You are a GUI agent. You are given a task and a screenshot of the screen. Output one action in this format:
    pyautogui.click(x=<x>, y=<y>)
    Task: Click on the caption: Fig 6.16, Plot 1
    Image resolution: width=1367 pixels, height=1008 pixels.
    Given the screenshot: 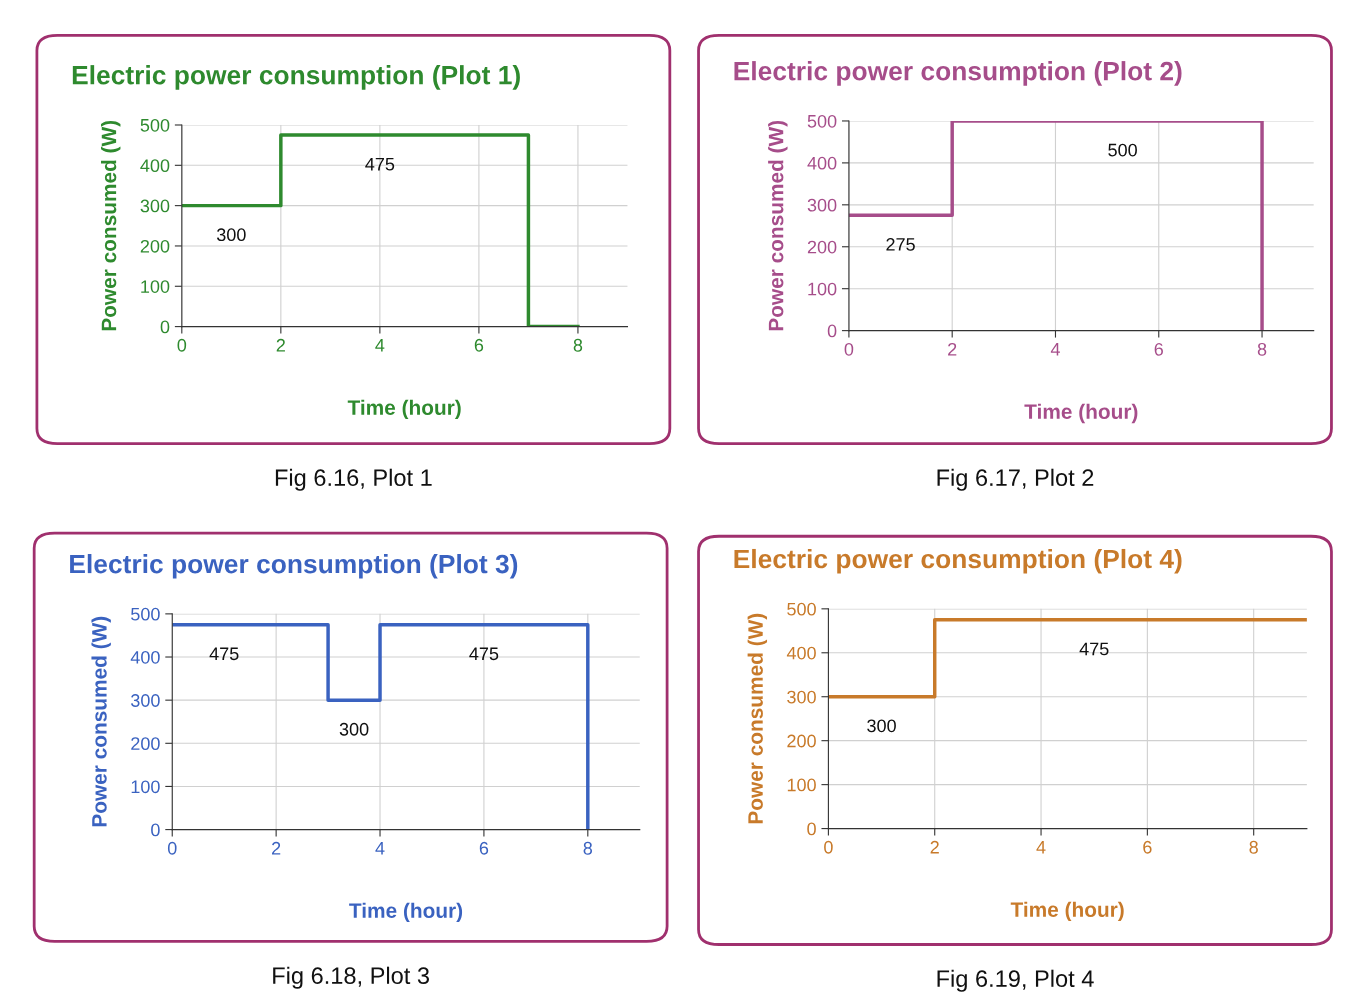 What is the action you would take?
    pyautogui.click(x=353, y=479)
    